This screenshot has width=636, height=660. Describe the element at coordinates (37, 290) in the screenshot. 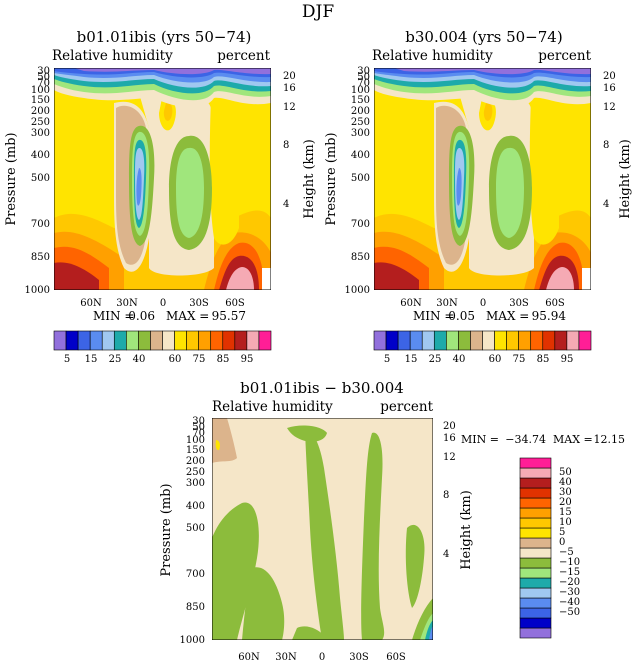

I see `y-tick: 1000` at that location.